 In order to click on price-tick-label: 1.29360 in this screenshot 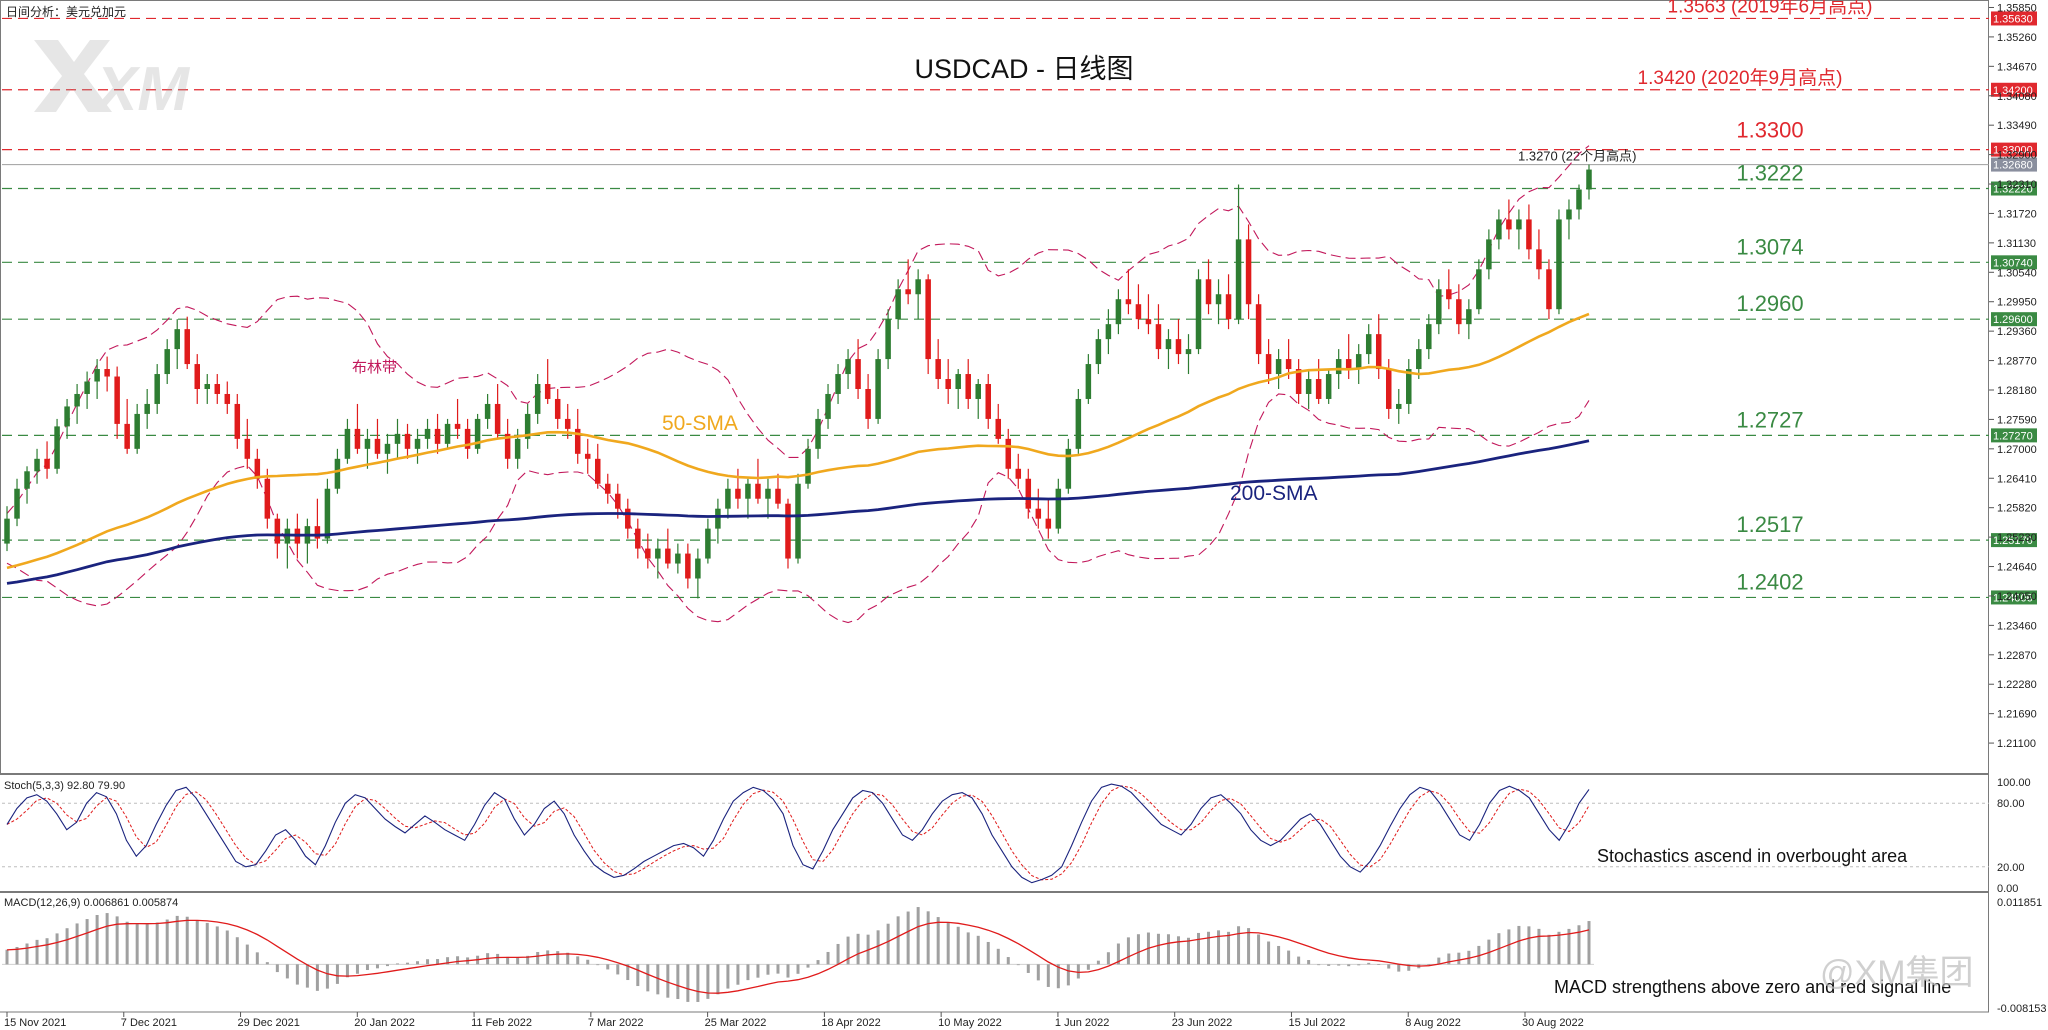, I will do `click(2017, 332)`.